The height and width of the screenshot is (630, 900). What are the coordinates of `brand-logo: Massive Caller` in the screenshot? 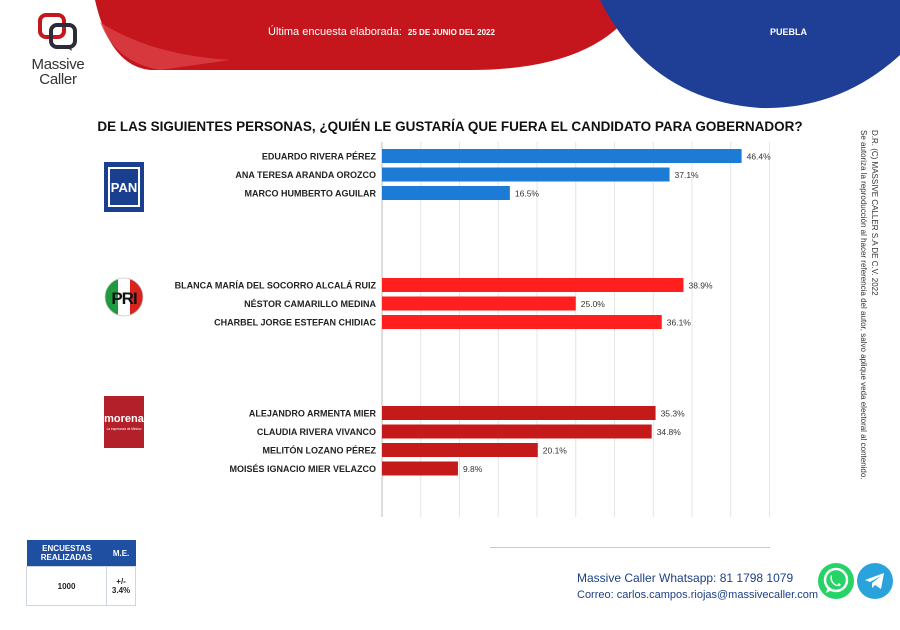 It's located at (58, 49).